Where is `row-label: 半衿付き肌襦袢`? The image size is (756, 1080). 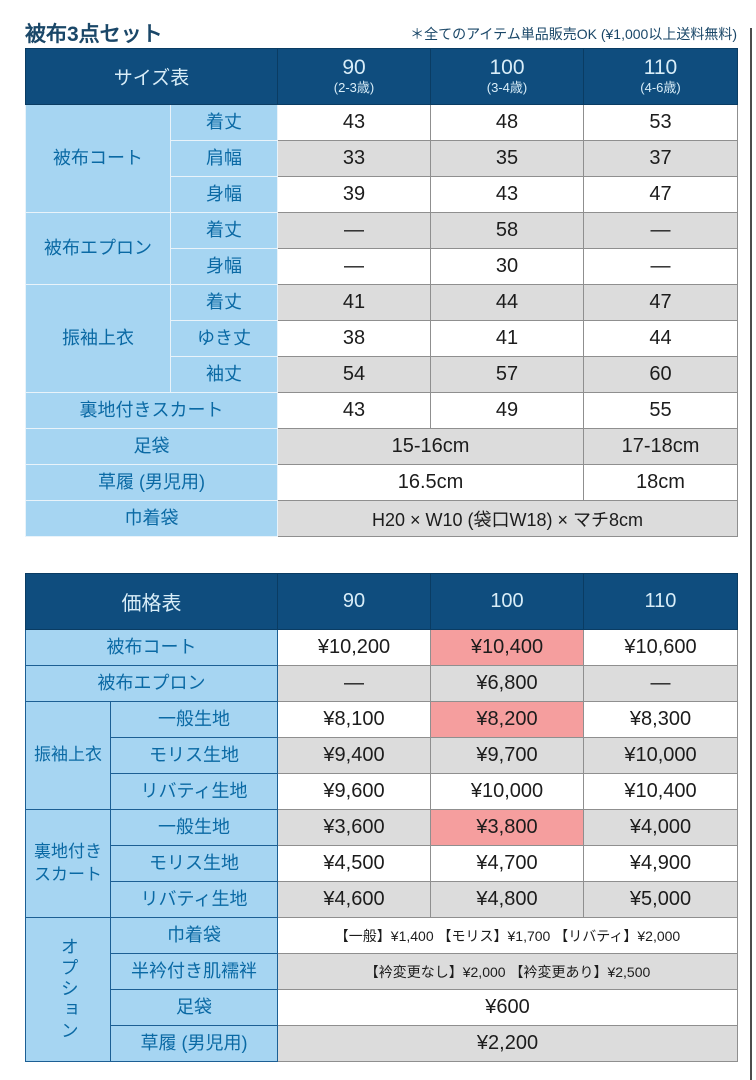 row-label: 半衿付き肌襦袢 is located at coordinates (194, 971).